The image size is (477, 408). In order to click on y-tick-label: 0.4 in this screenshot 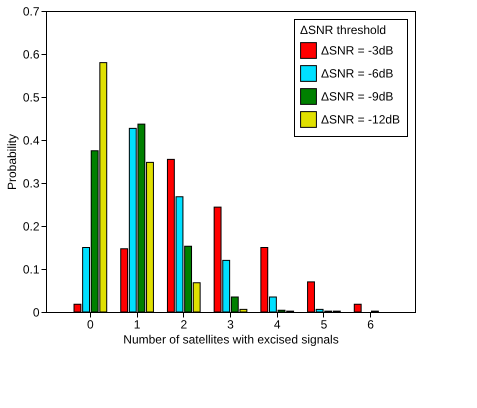, I will do `click(31, 141)`.